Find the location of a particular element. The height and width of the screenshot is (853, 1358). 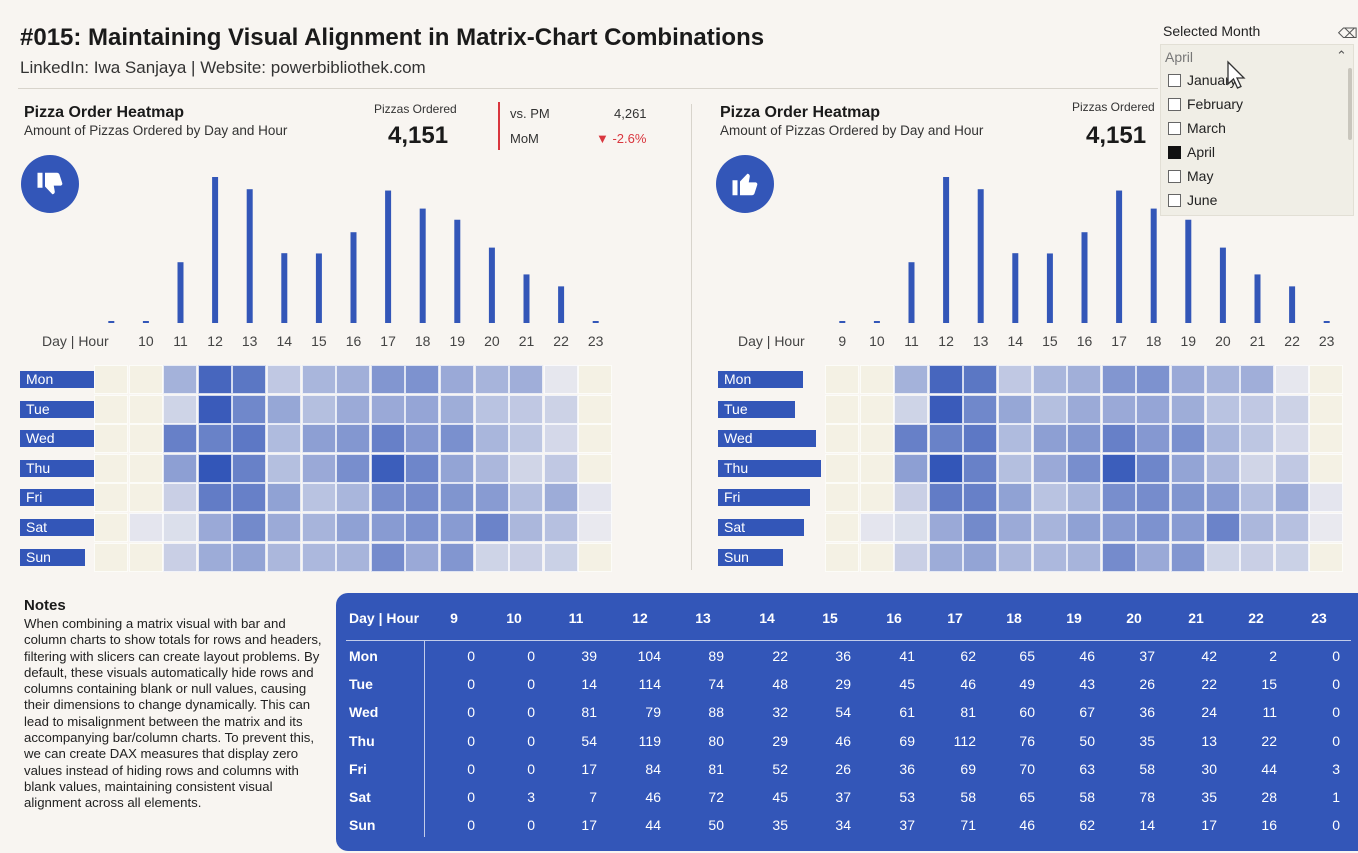

right-day-bar-tue: Tue is located at coordinates (756, 409).